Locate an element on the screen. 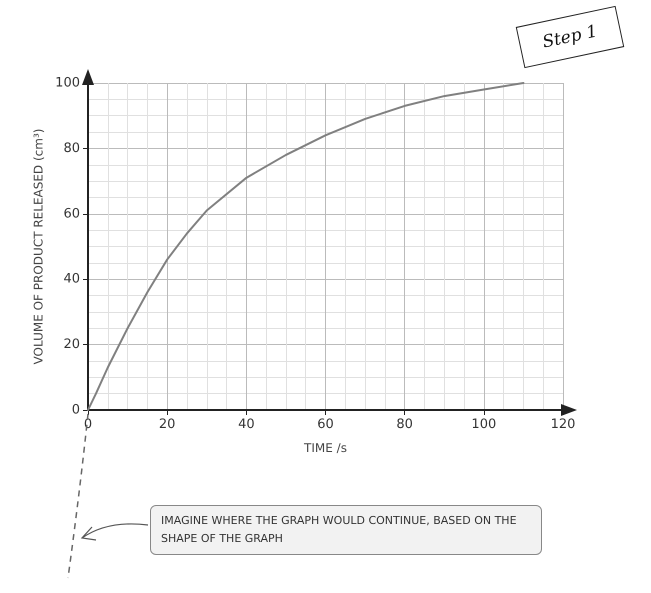 The height and width of the screenshot is (593, 651). y-tick-label: 80 is located at coordinates (71, 148).